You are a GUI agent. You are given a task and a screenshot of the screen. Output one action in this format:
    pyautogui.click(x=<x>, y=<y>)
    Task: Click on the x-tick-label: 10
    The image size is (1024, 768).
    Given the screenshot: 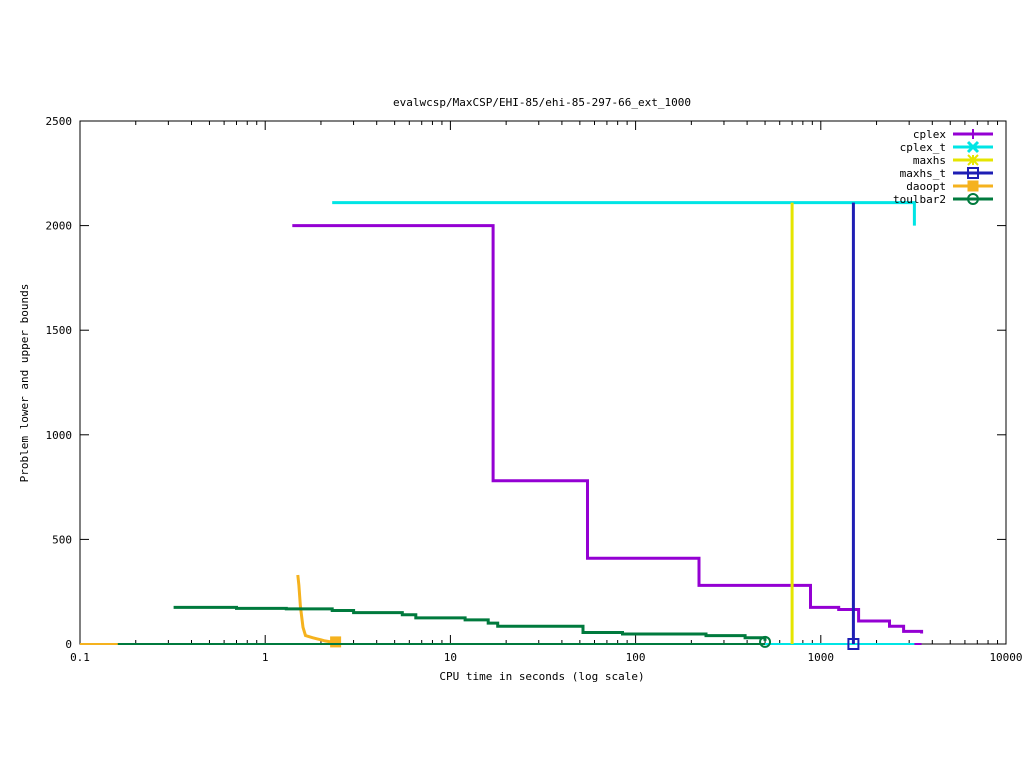 What is the action you would take?
    pyautogui.click(x=450, y=657)
    